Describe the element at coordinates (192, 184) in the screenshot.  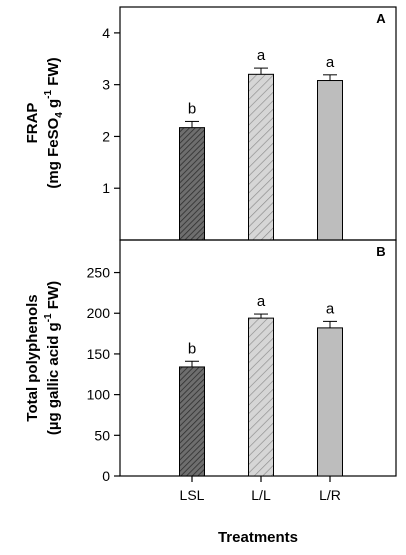
I see `panel-a-bar-lsl` at that location.